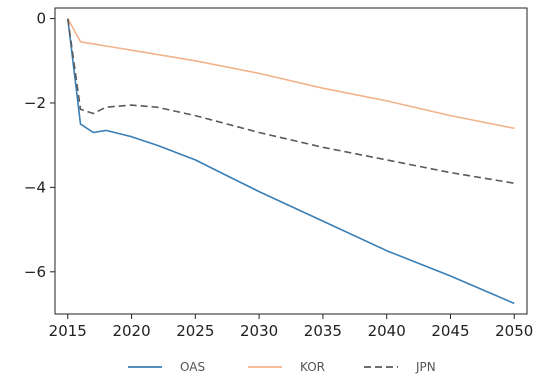 The image size is (537, 386). I want to click on x-tick-label: 2030, so click(259, 331).